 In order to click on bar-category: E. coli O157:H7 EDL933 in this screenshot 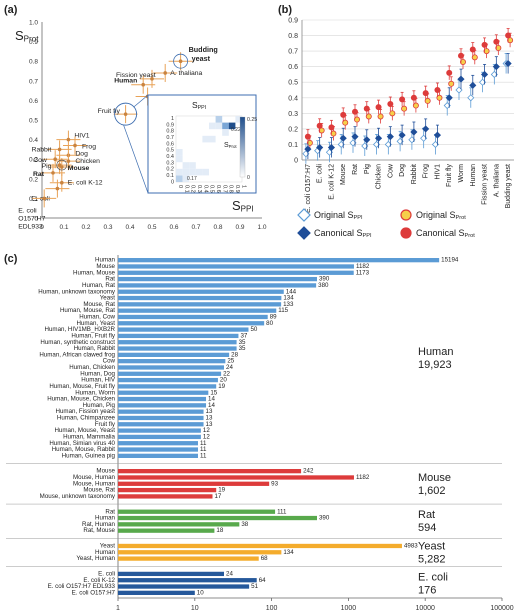, I will do `click(82, 586)`.